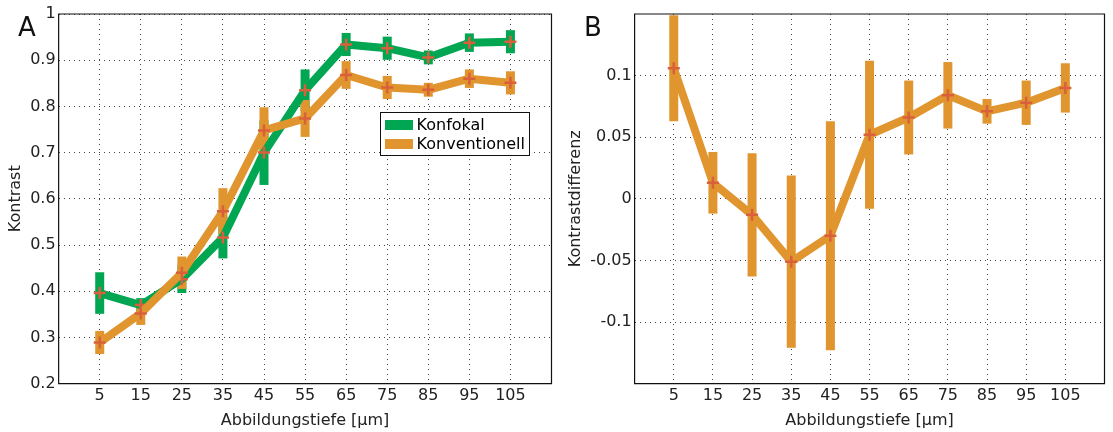  Describe the element at coordinates (613, 136) in the screenshot. I see `y-tick-label: 0.05` at that location.